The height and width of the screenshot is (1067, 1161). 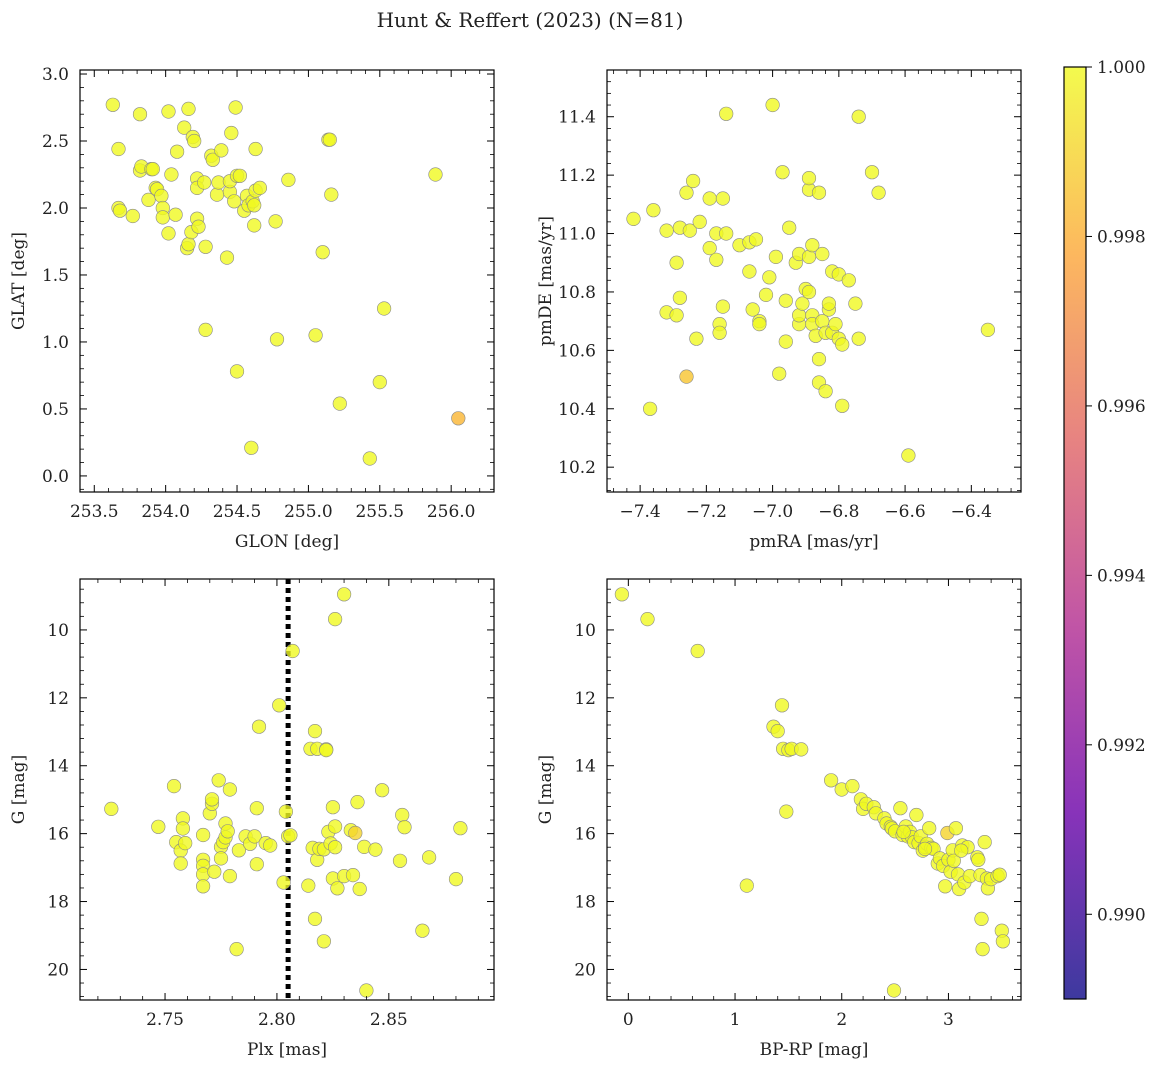 What do you see at coordinates (1121, 237) in the screenshot?
I see `colorbar-tick-label: 0.998` at bounding box center [1121, 237].